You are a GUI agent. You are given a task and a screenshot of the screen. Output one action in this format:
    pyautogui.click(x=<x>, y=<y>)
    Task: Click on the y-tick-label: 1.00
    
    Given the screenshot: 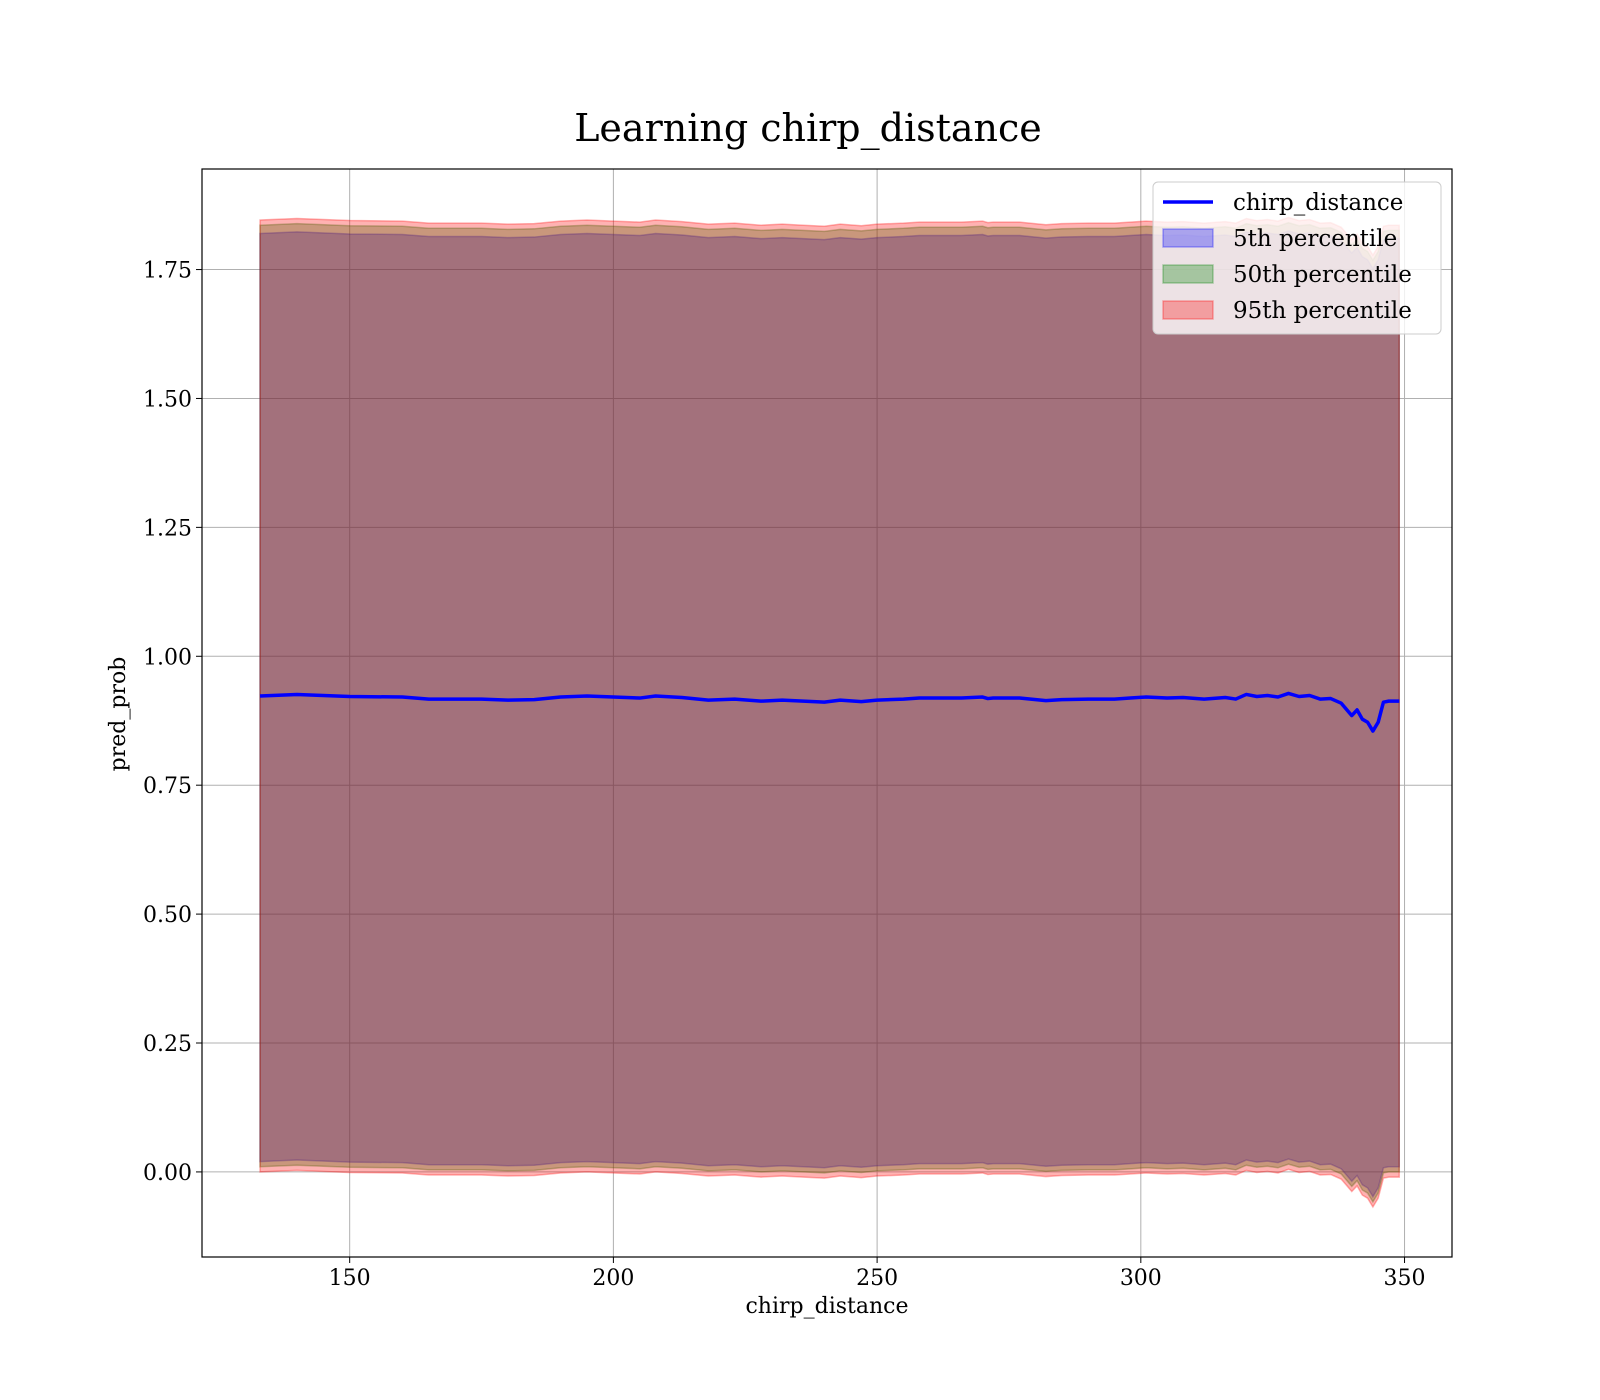 What is the action you would take?
    pyautogui.click(x=167, y=657)
    